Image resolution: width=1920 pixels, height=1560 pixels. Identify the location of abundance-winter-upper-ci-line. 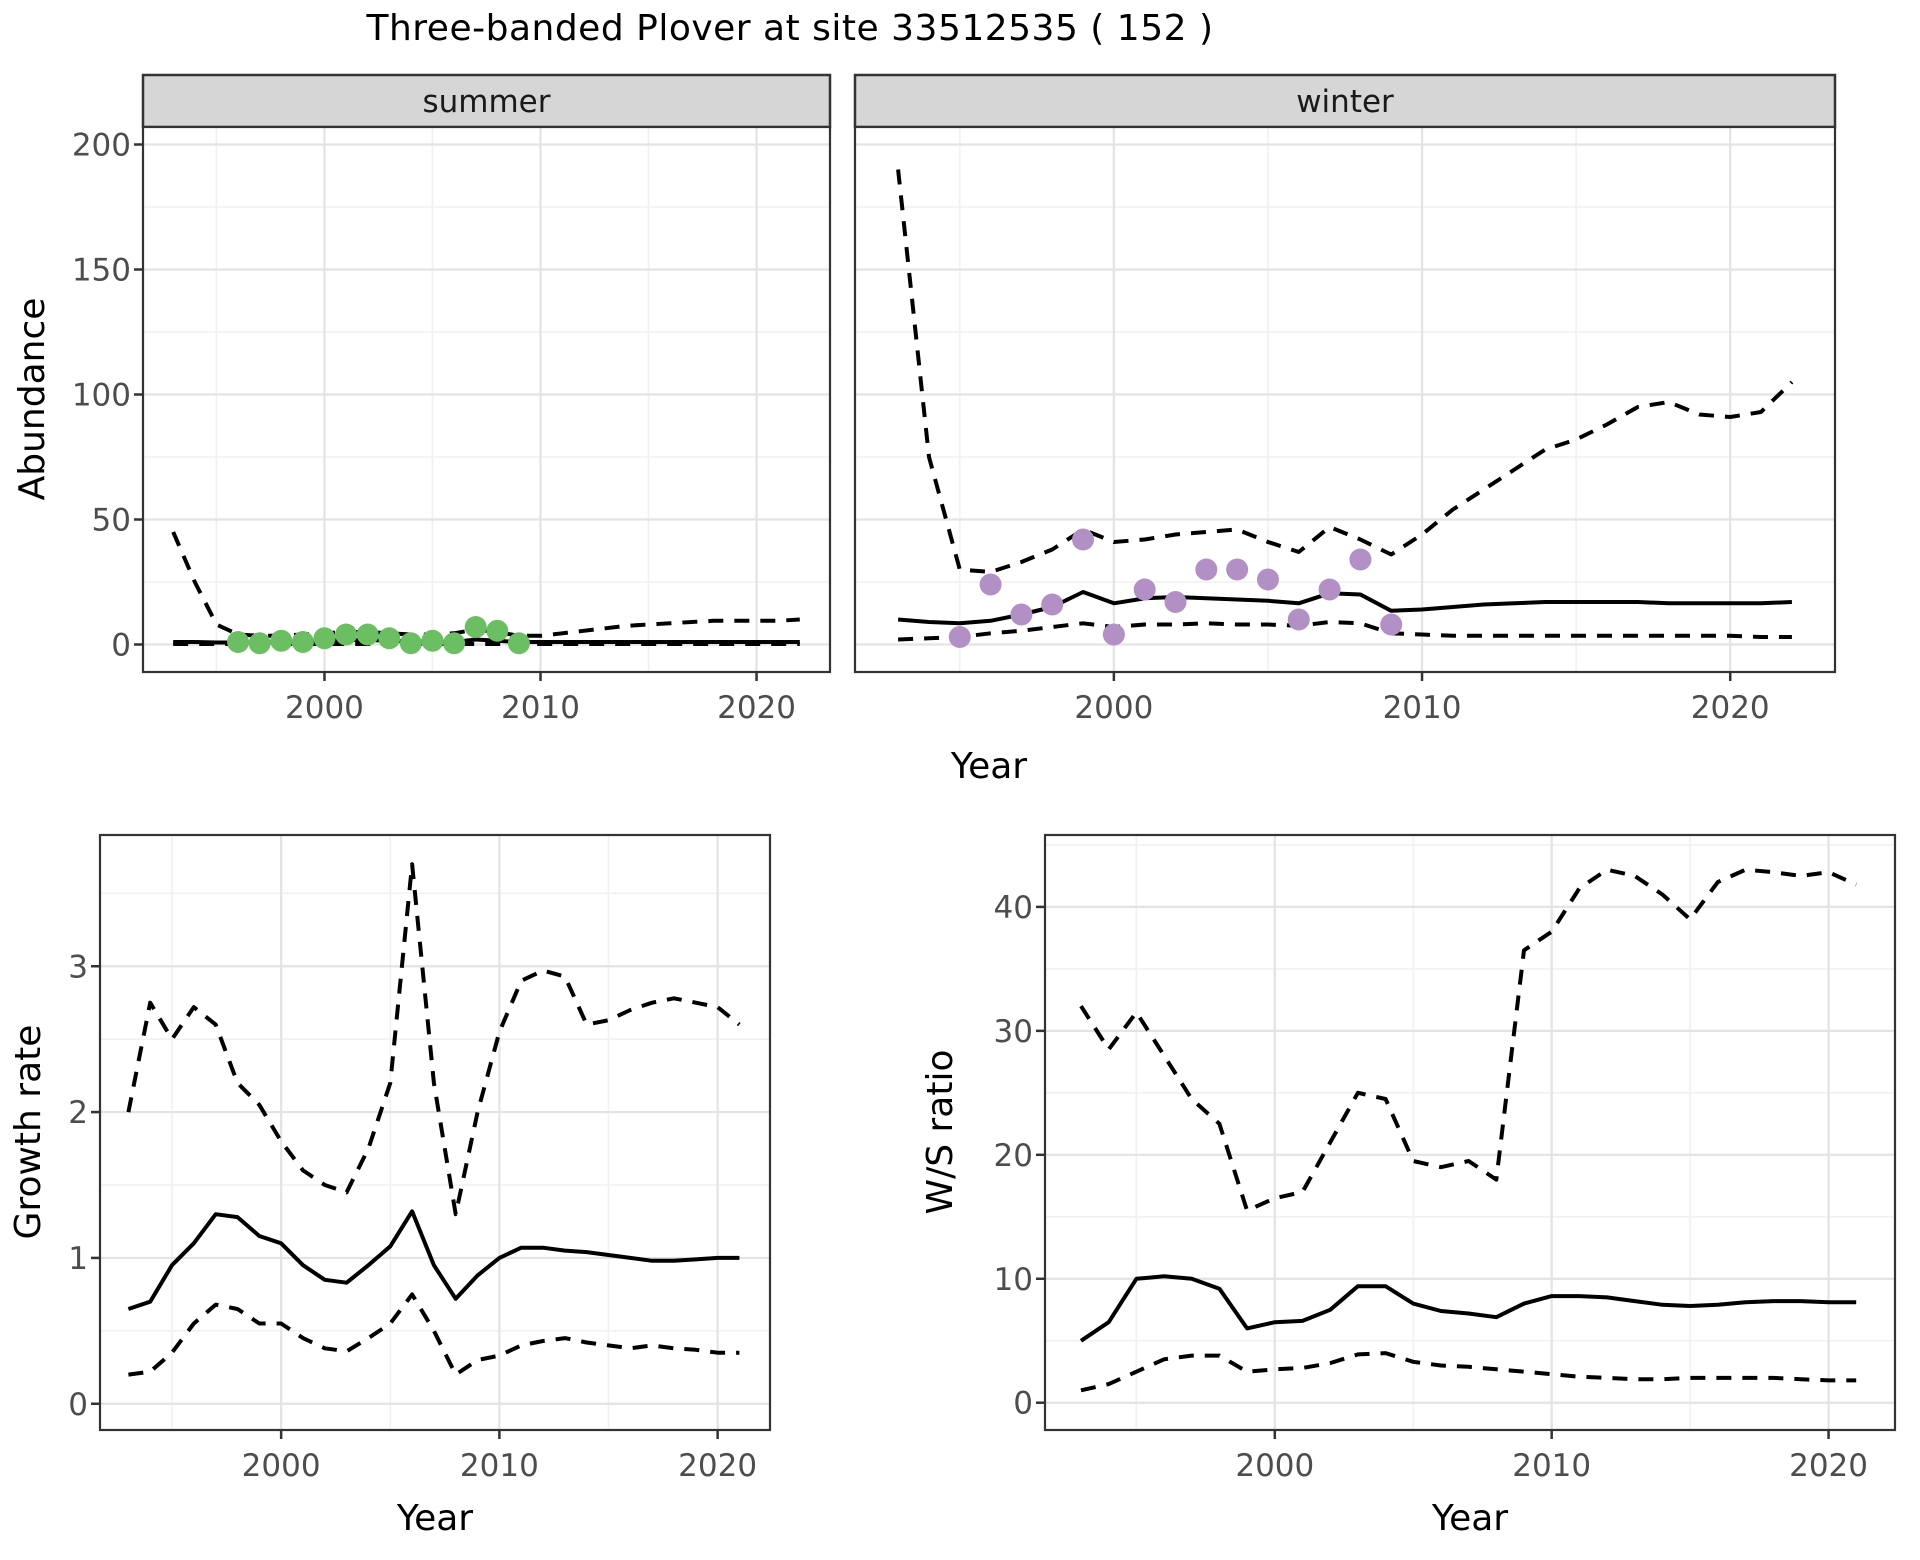
(1345, 371).